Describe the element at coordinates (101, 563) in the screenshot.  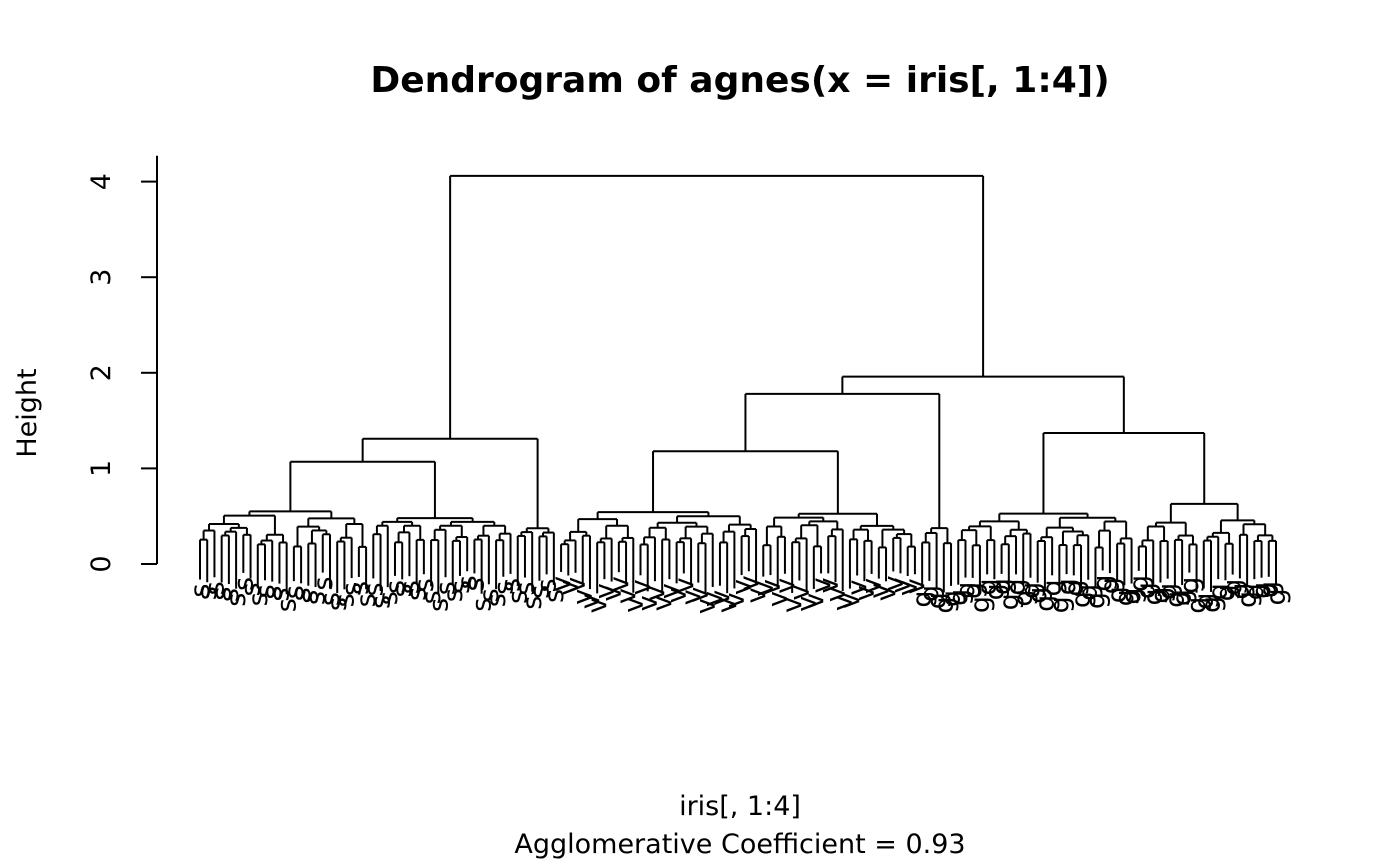
I see `y-tick-label: 0` at that location.